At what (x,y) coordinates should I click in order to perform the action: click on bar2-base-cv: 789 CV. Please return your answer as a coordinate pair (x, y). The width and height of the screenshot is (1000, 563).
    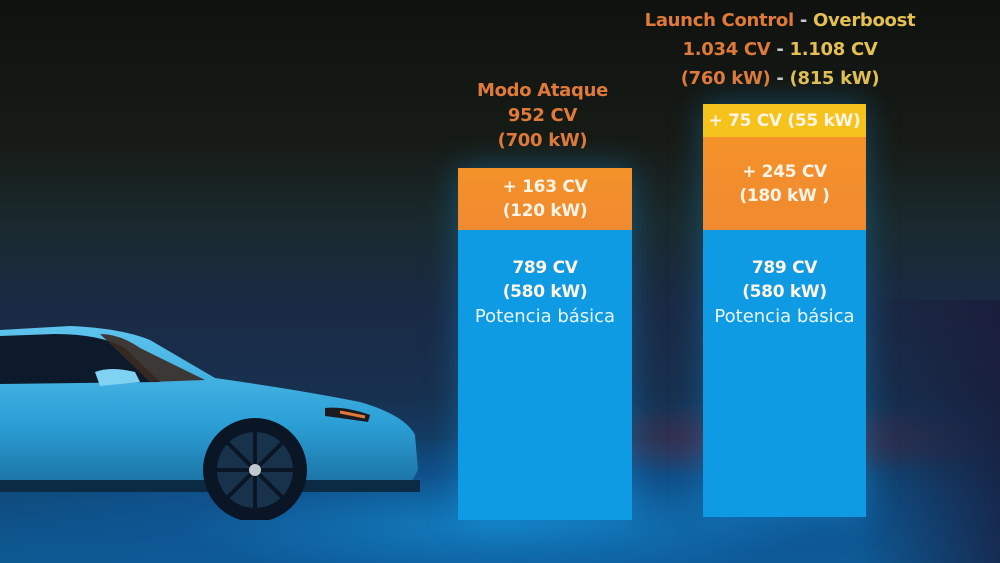
    Looking at the image, I should click on (784, 268).